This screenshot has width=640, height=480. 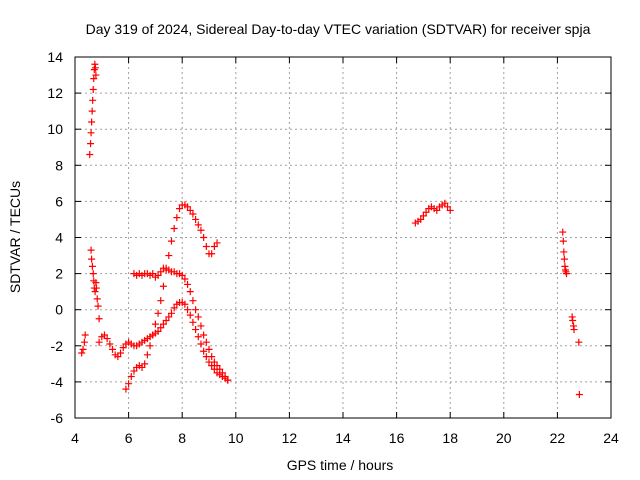 What do you see at coordinates (558, 438) in the screenshot?
I see `x-tick-label: 22` at bounding box center [558, 438].